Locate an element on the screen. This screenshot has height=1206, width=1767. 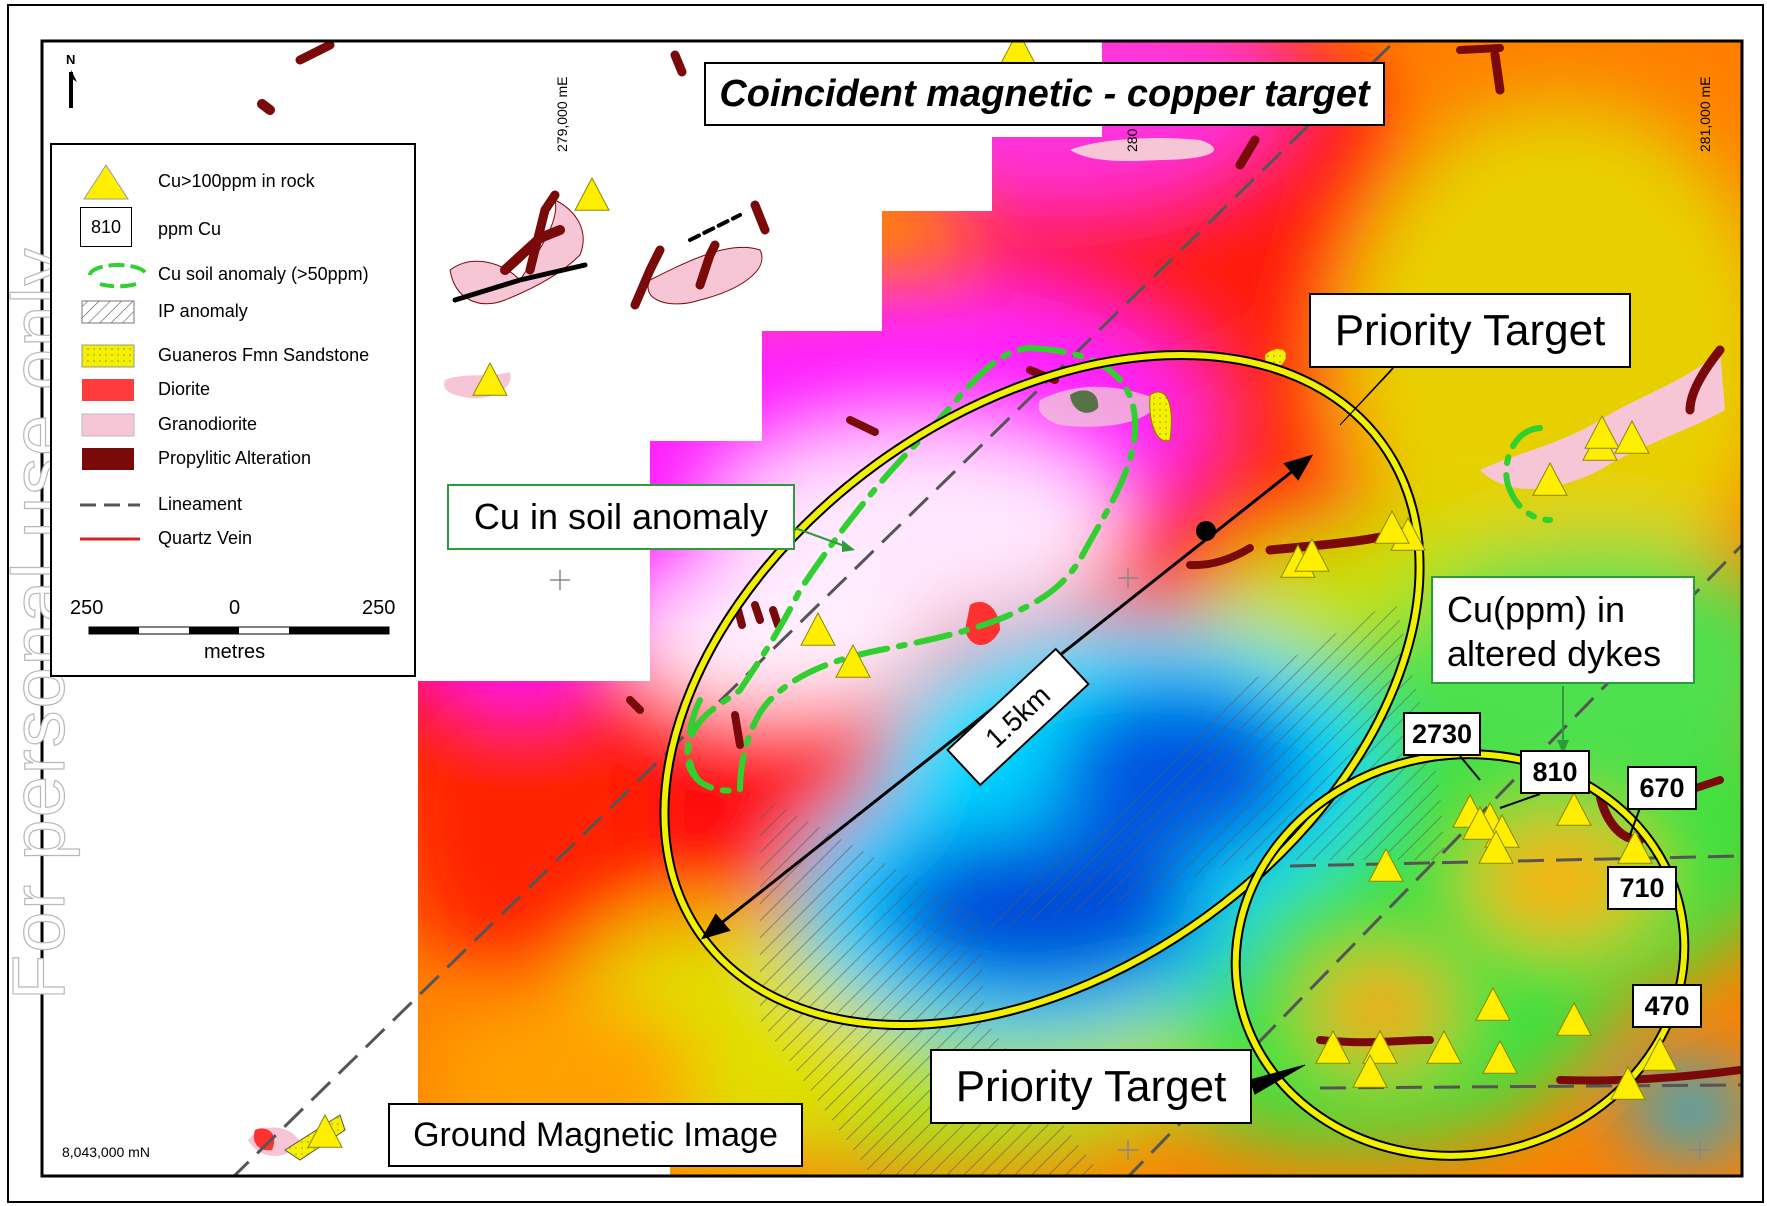
scale-middle: 0 is located at coordinates (235, 608).